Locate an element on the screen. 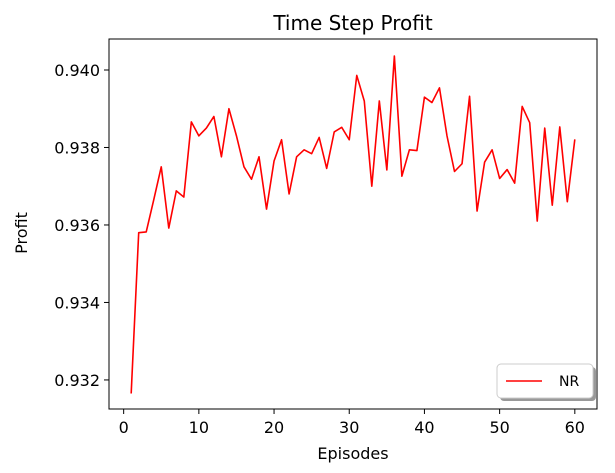 This screenshot has height=473, width=615. y-tick-label: 0.932 is located at coordinates (77, 380).